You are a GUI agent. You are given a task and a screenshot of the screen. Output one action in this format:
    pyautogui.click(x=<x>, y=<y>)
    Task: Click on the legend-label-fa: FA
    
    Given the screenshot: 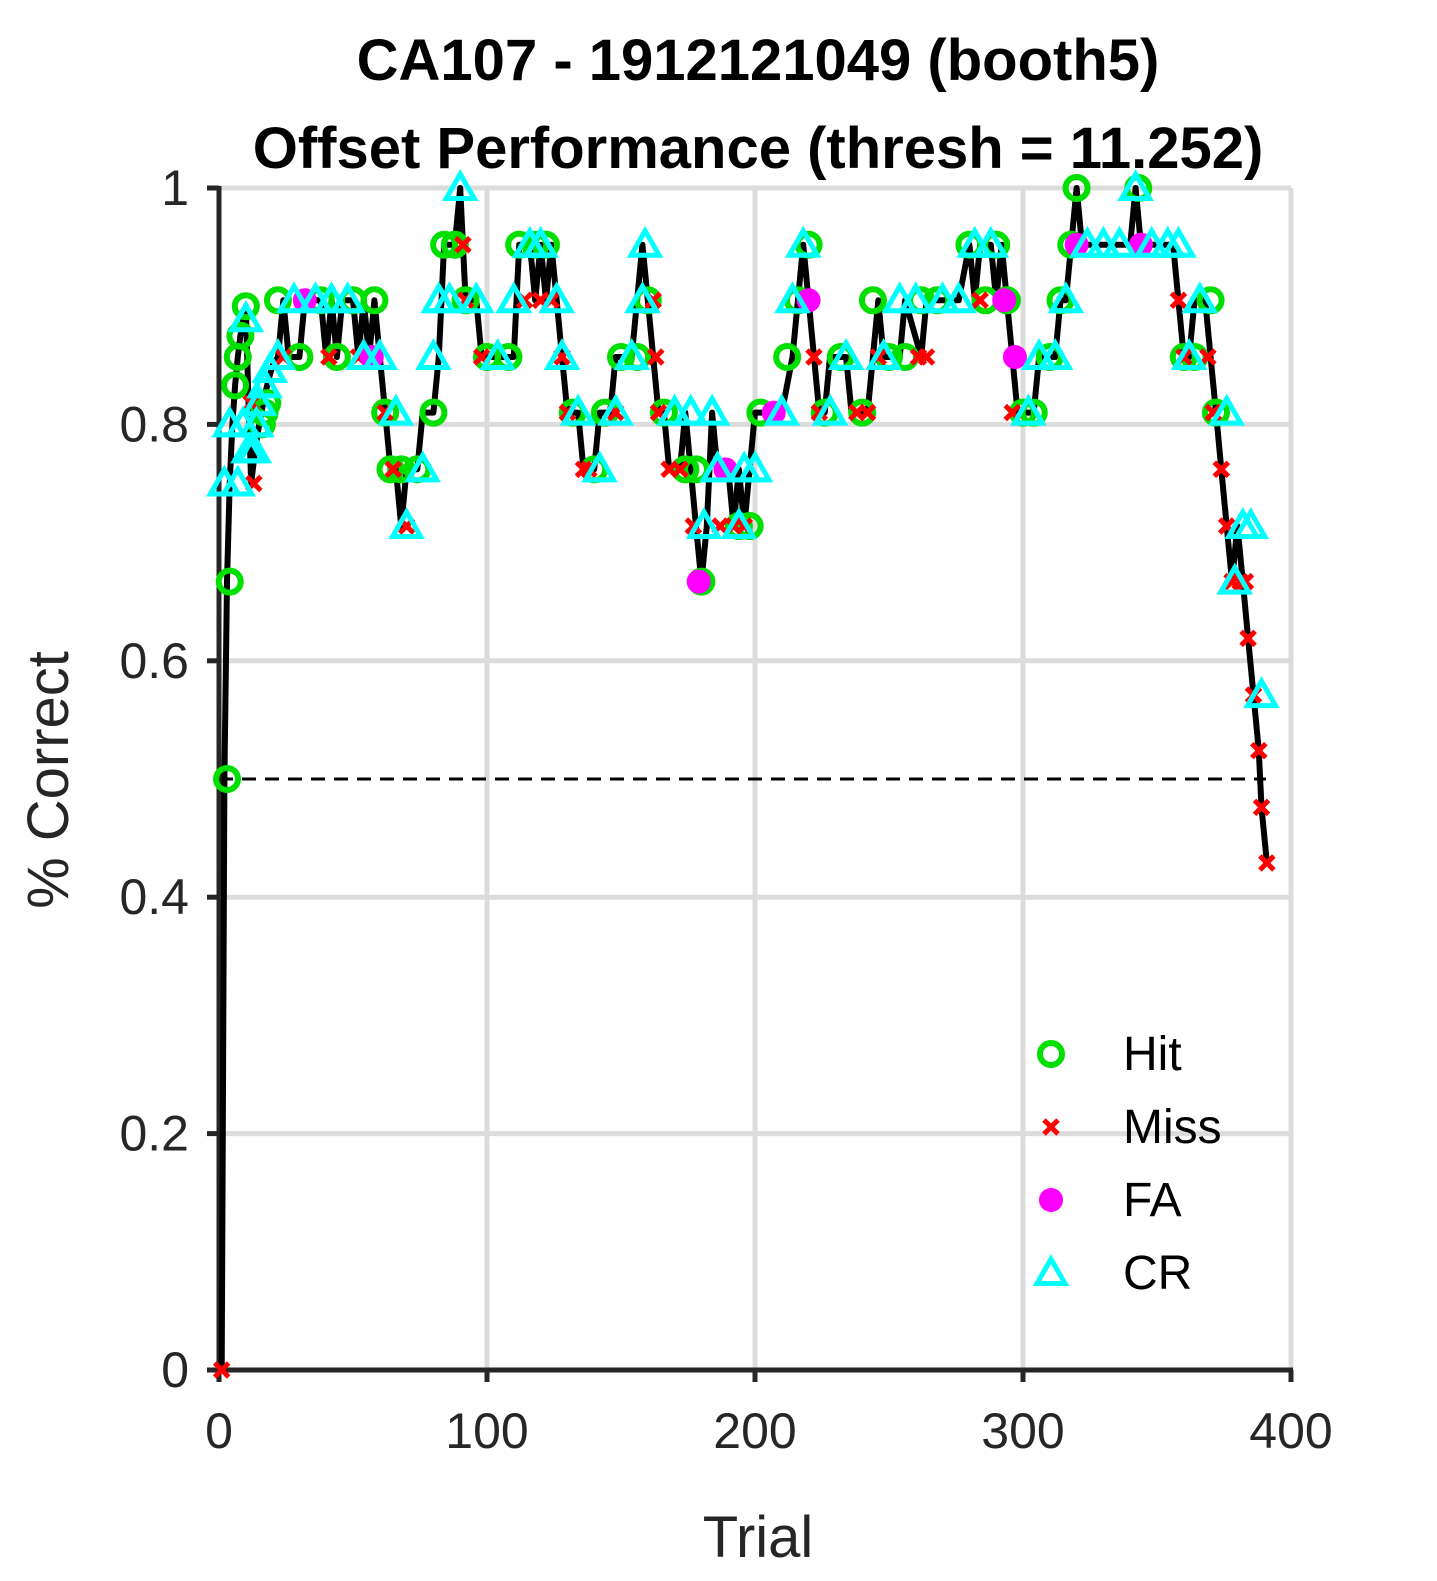 What is the action you would take?
    pyautogui.click(x=1152, y=1200)
    